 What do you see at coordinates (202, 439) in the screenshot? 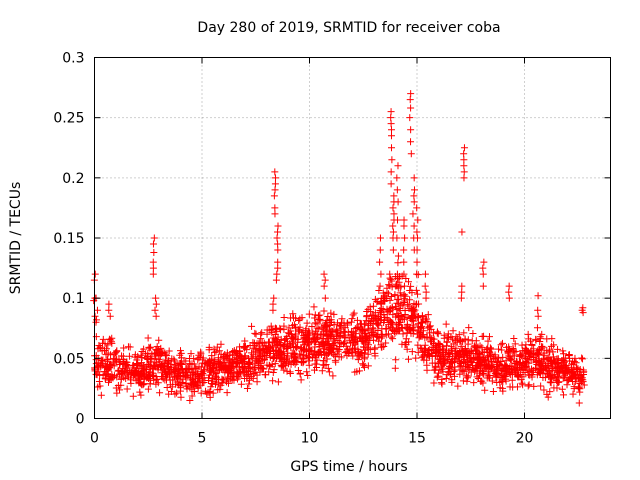
I see `x-tick-label: 5` at bounding box center [202, 439].